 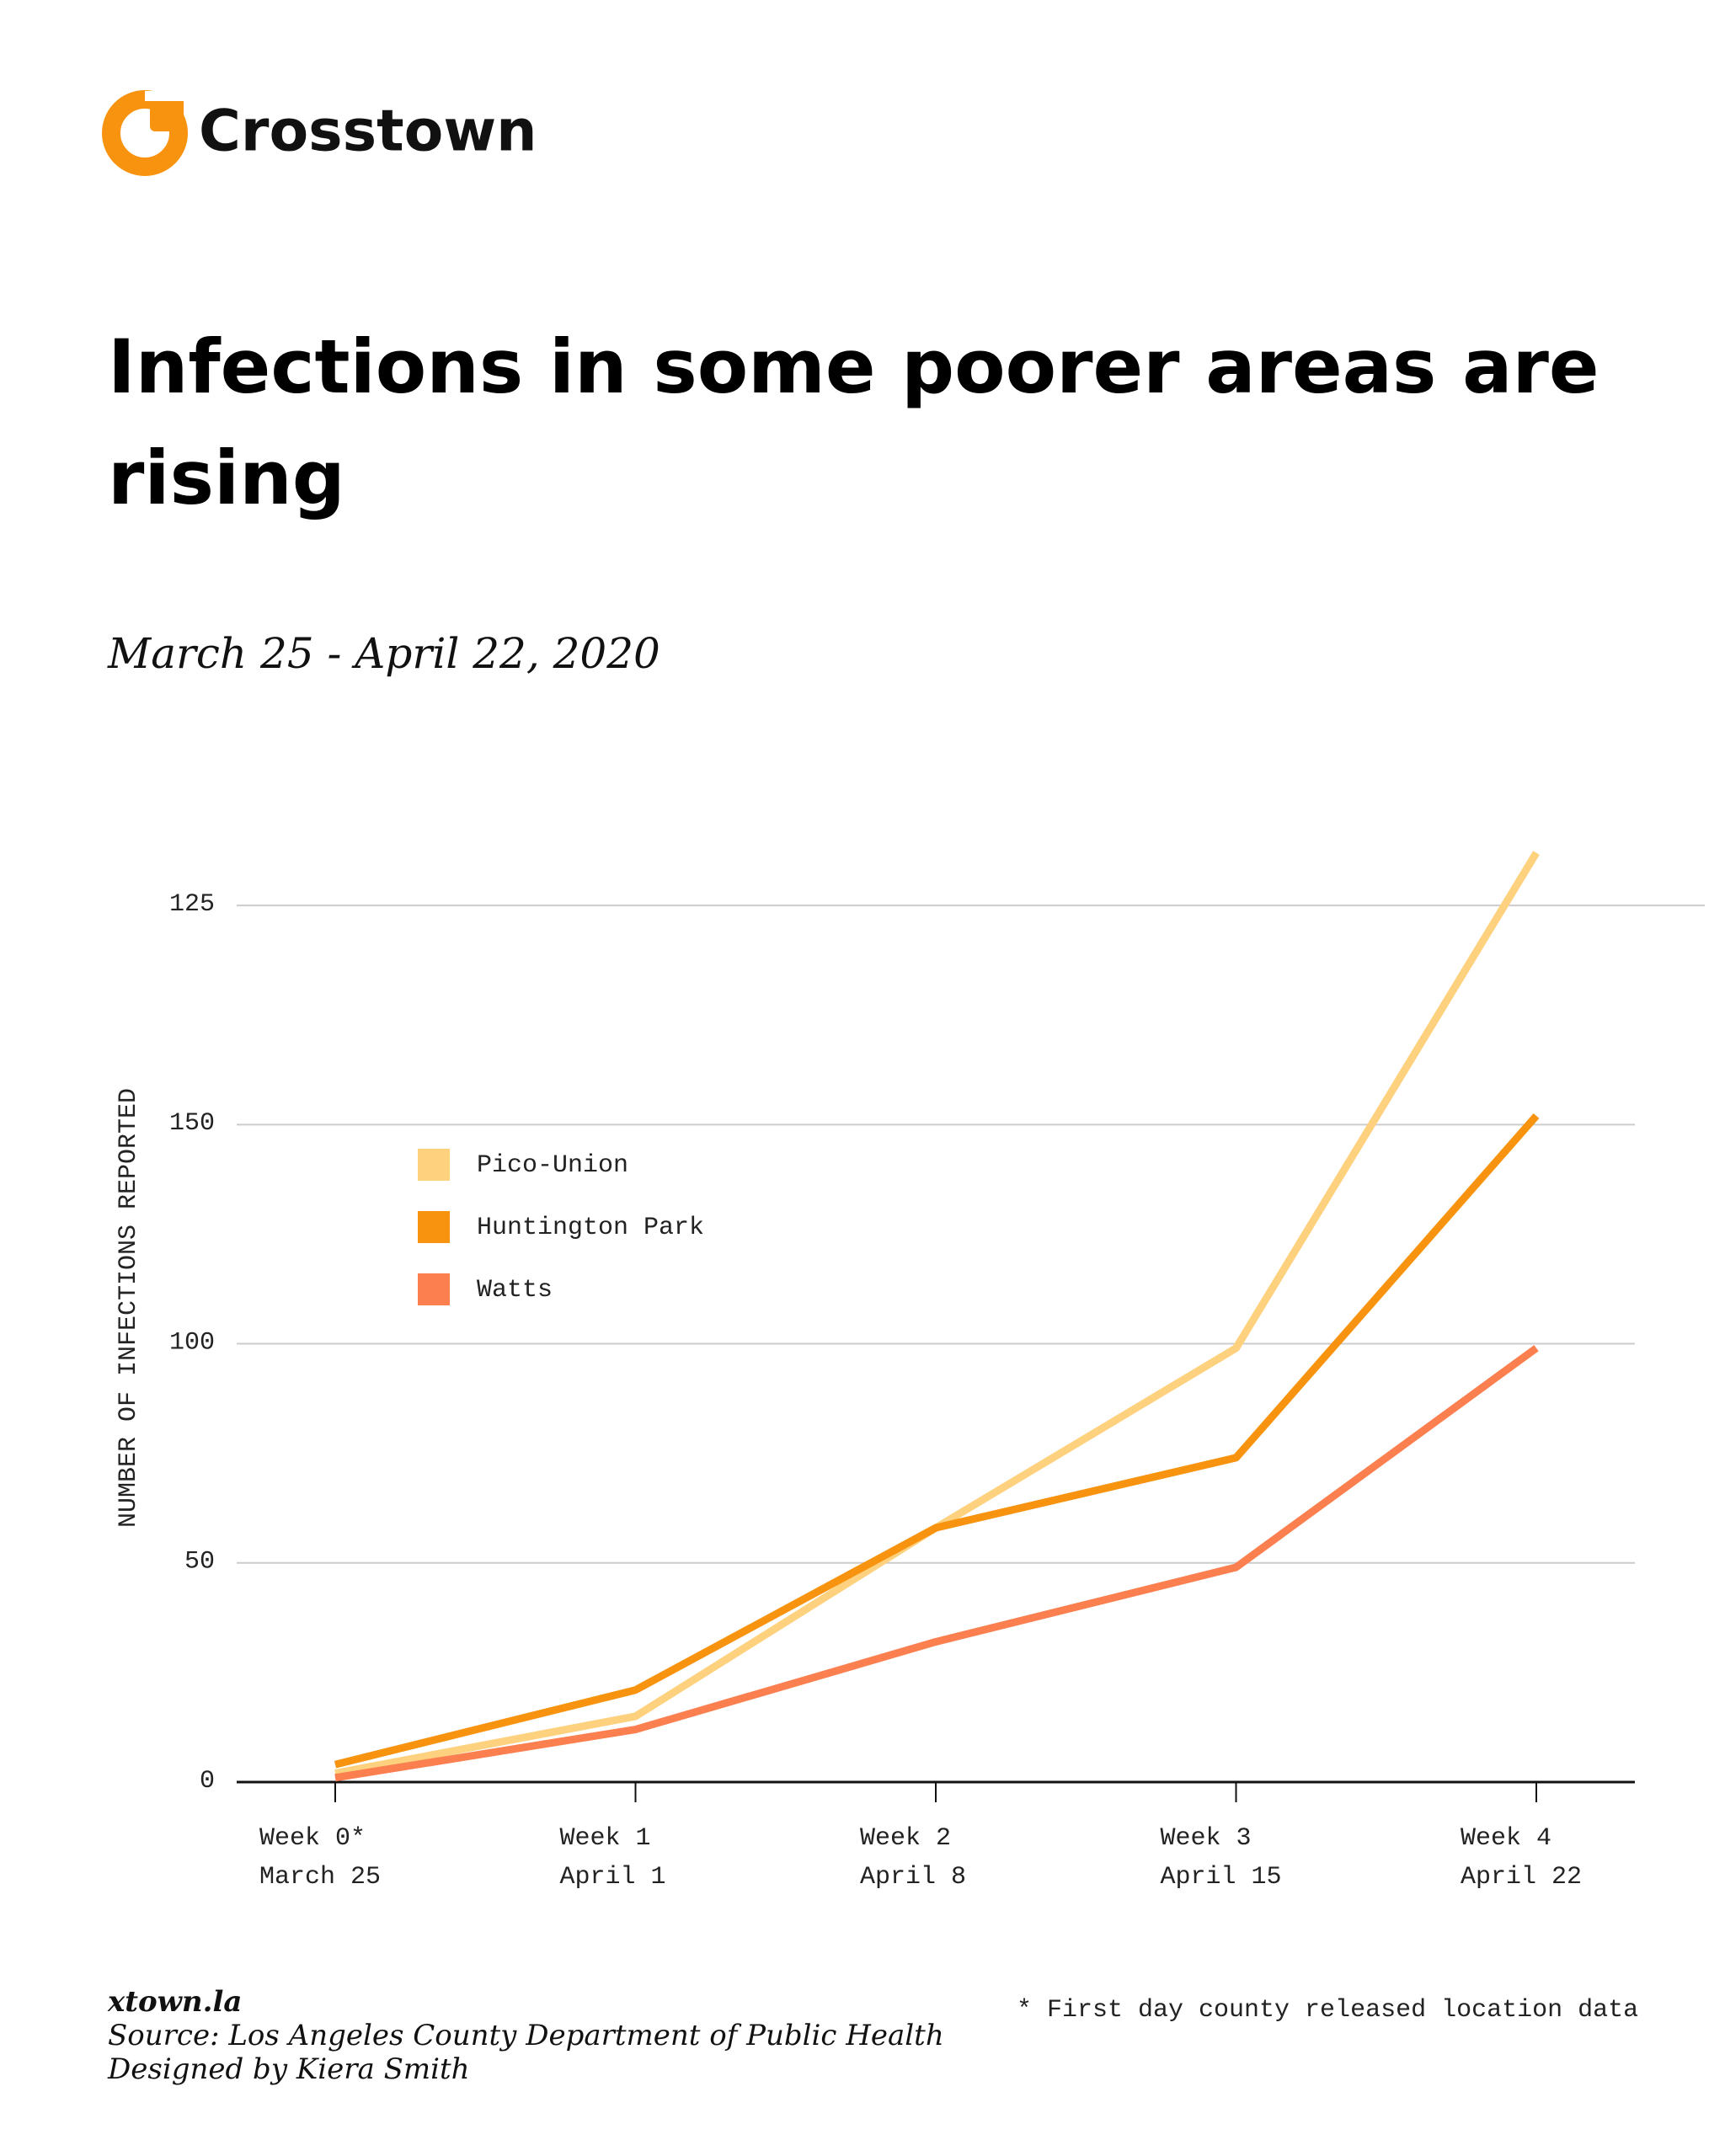 What do you see at coordinates (936, 1563) in the screenshot?
I see `series-line` at bounding box center [936, 1563].